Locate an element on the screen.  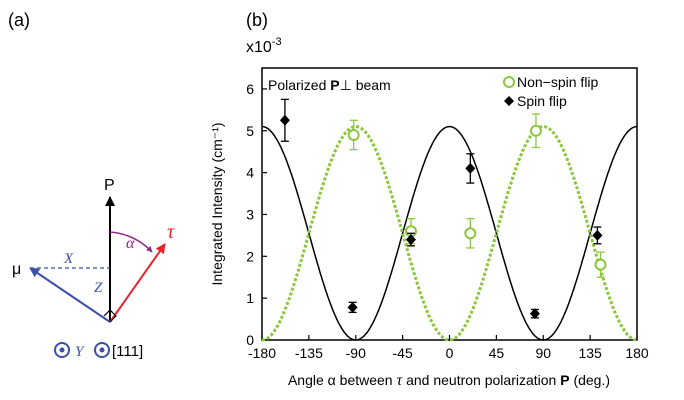
direction-111-dot-icon is located at coordinates (102, 350).